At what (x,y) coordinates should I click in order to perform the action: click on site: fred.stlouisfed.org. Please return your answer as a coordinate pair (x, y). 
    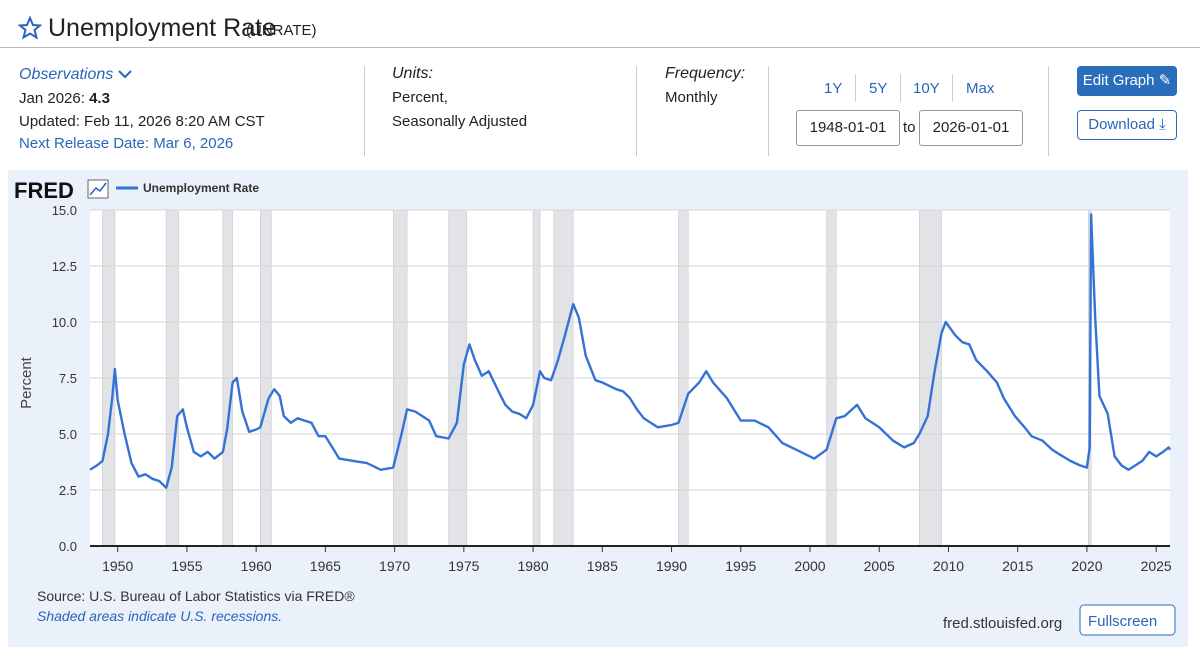
    Looking at the image, I should click on (1002, 623).